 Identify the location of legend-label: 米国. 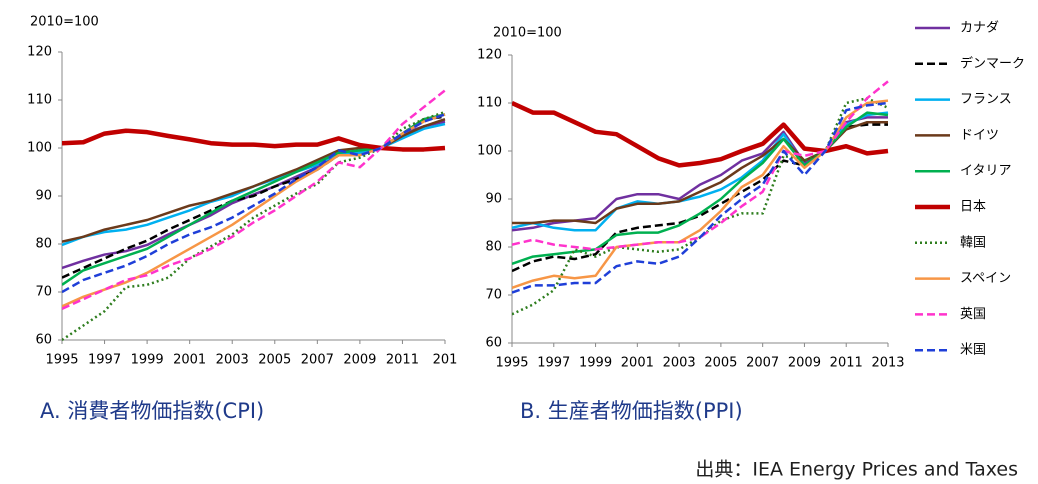
(973, 350).